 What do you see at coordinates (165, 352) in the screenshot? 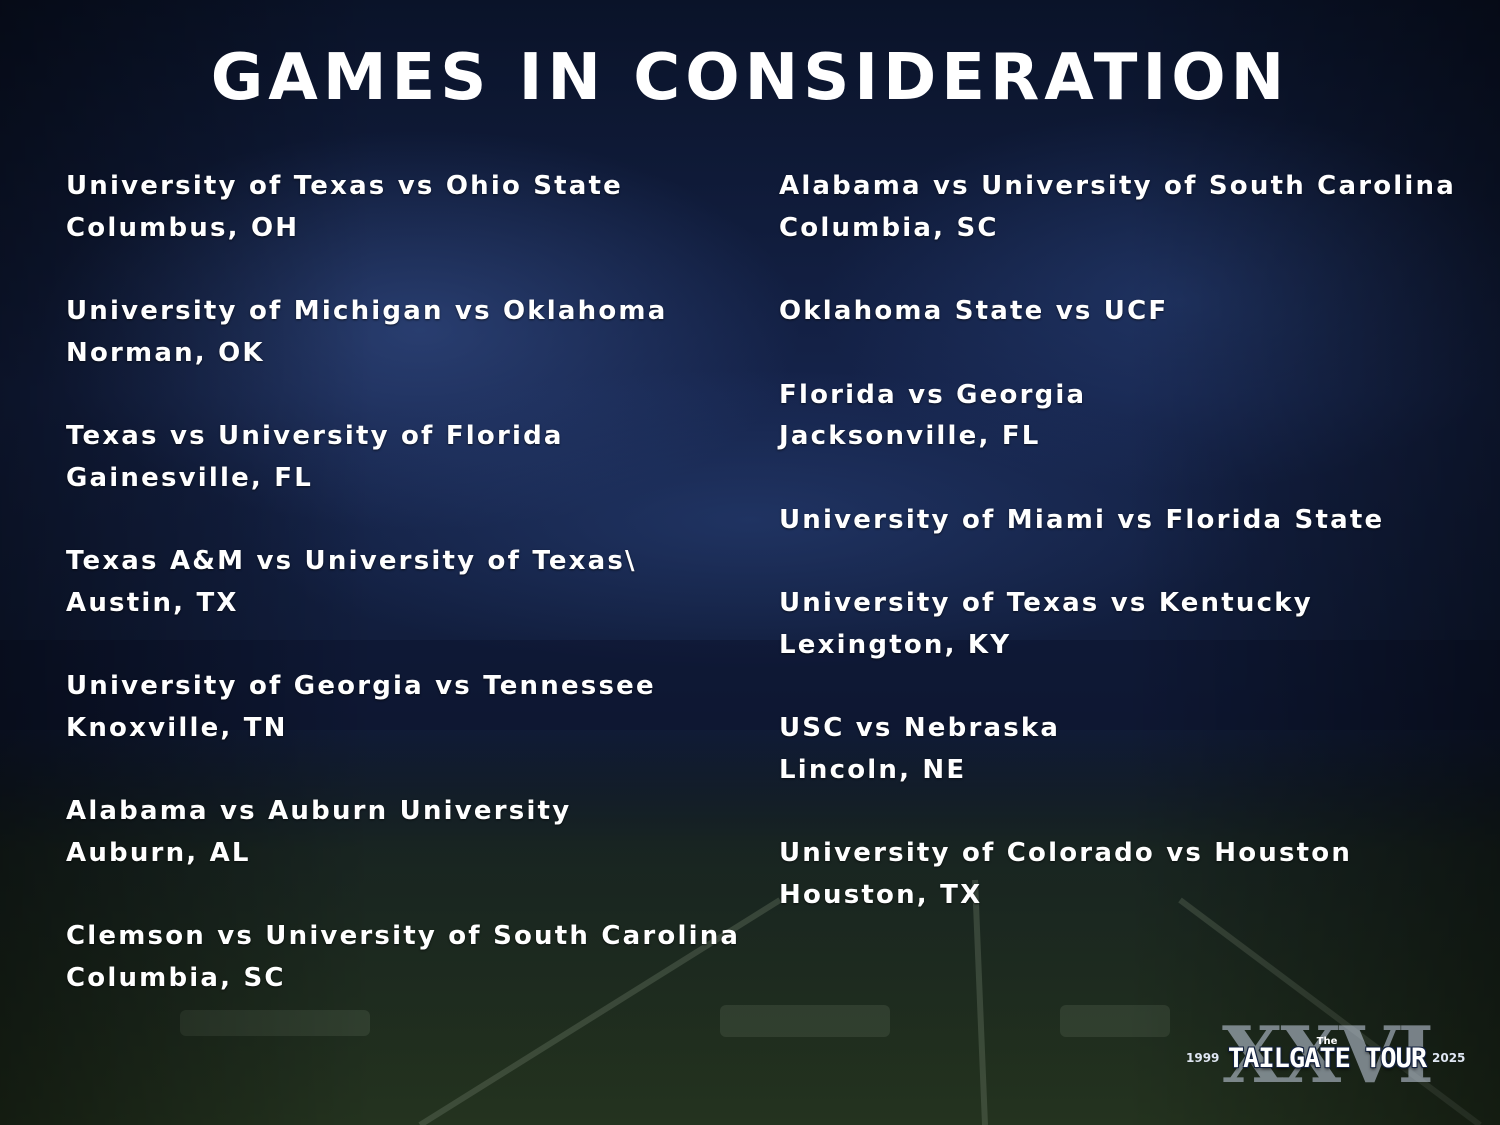
I see `game-location: Norman, OK` at bounding box center [165, 352].